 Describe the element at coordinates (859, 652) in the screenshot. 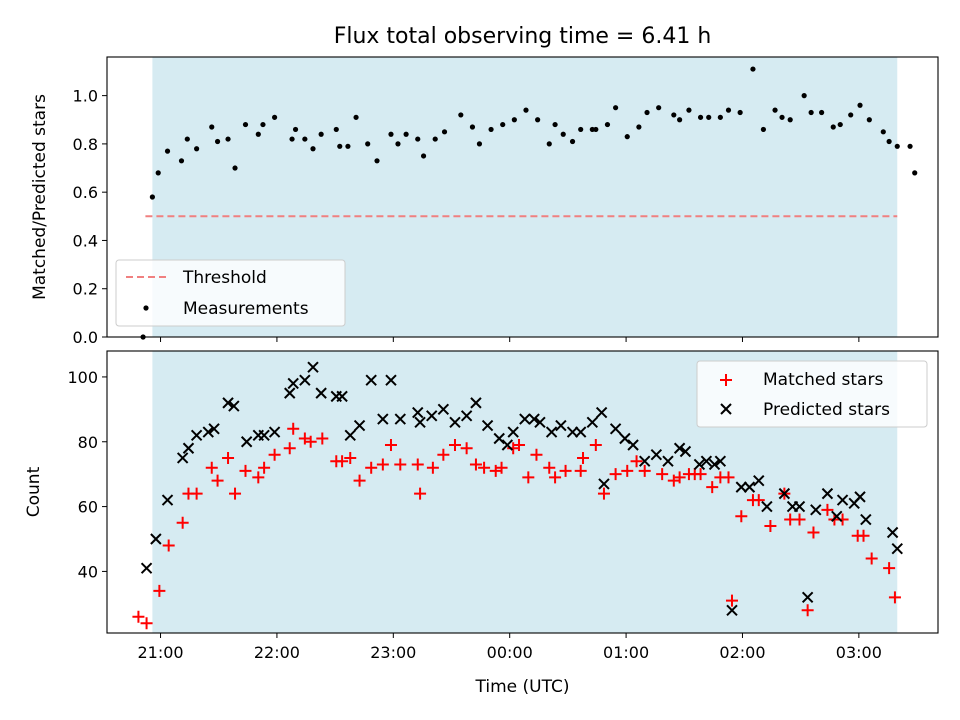

I see `x-tick-label: 03:00` at that location.